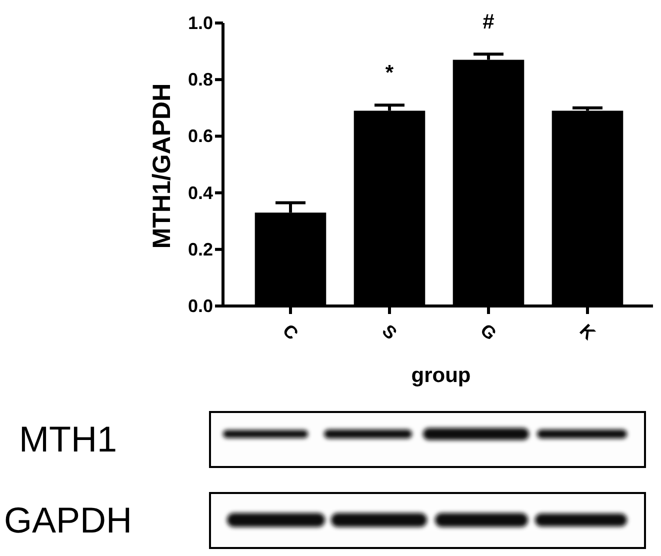 This screenshot has width=661, height=556. Describe the element at coordinates (389, 73) in the screenshot. I see `annotation: *` at that location.